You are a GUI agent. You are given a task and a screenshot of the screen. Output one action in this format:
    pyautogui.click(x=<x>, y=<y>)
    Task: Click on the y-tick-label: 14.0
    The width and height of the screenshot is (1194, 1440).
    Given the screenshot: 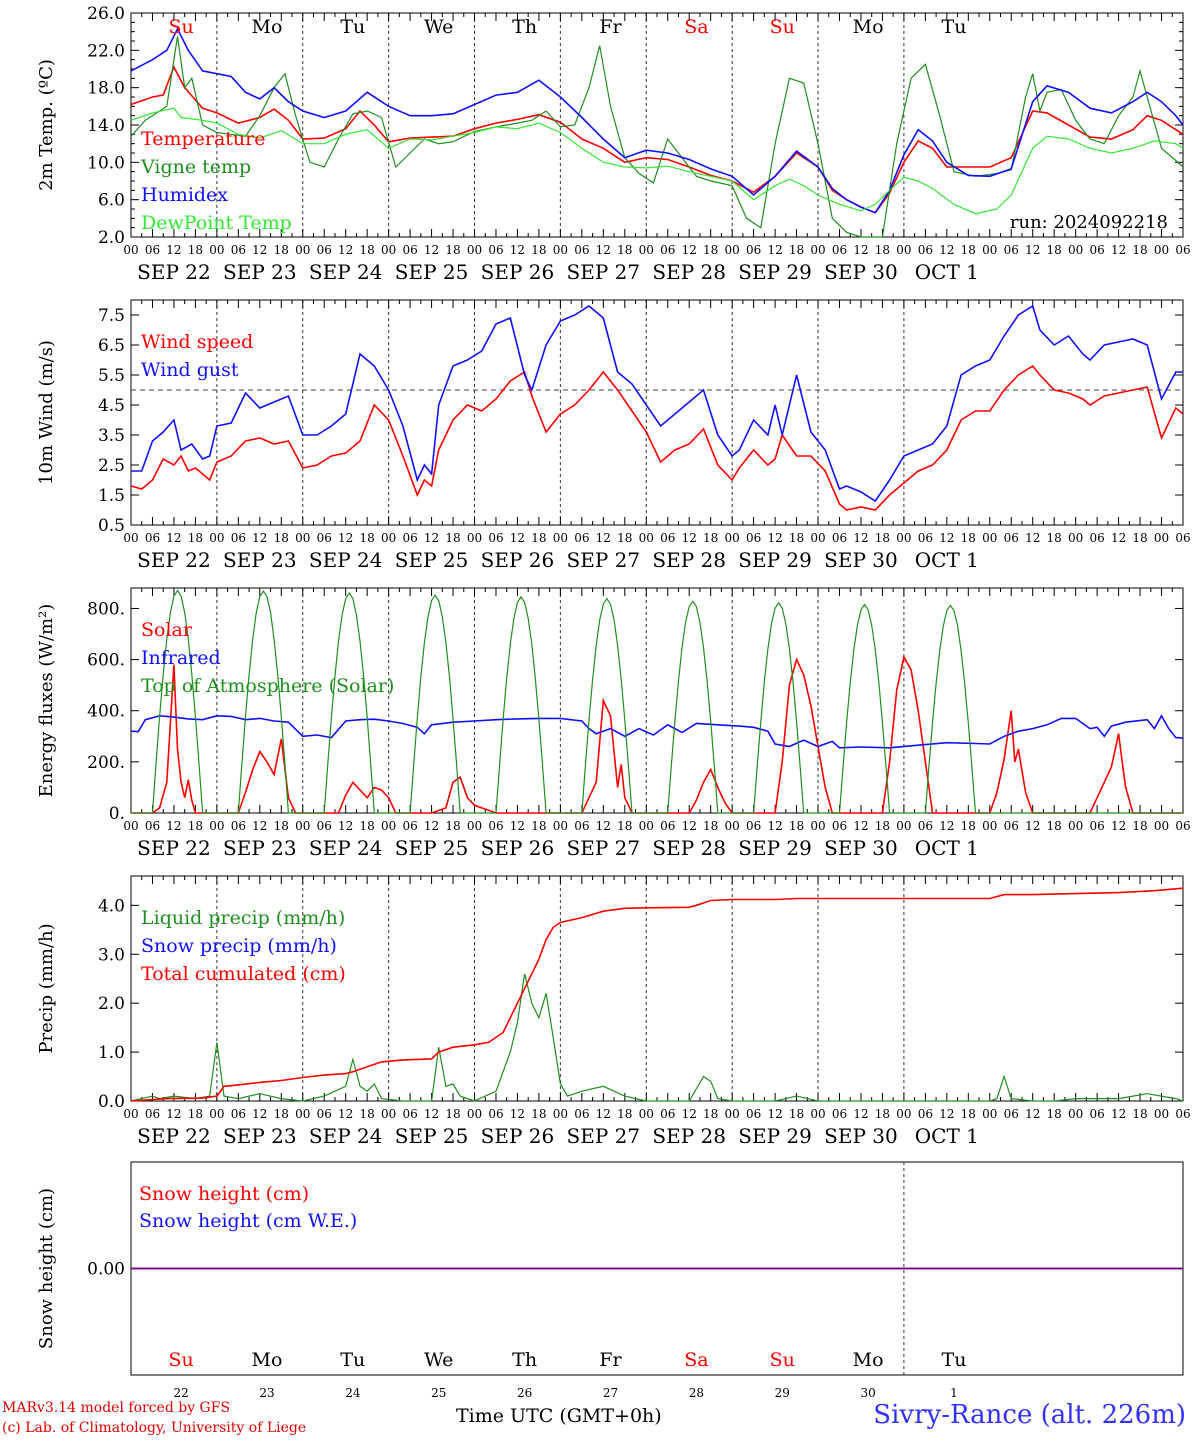 What is the action you would take?
    pyautogui.click(x=106, y=126)
    